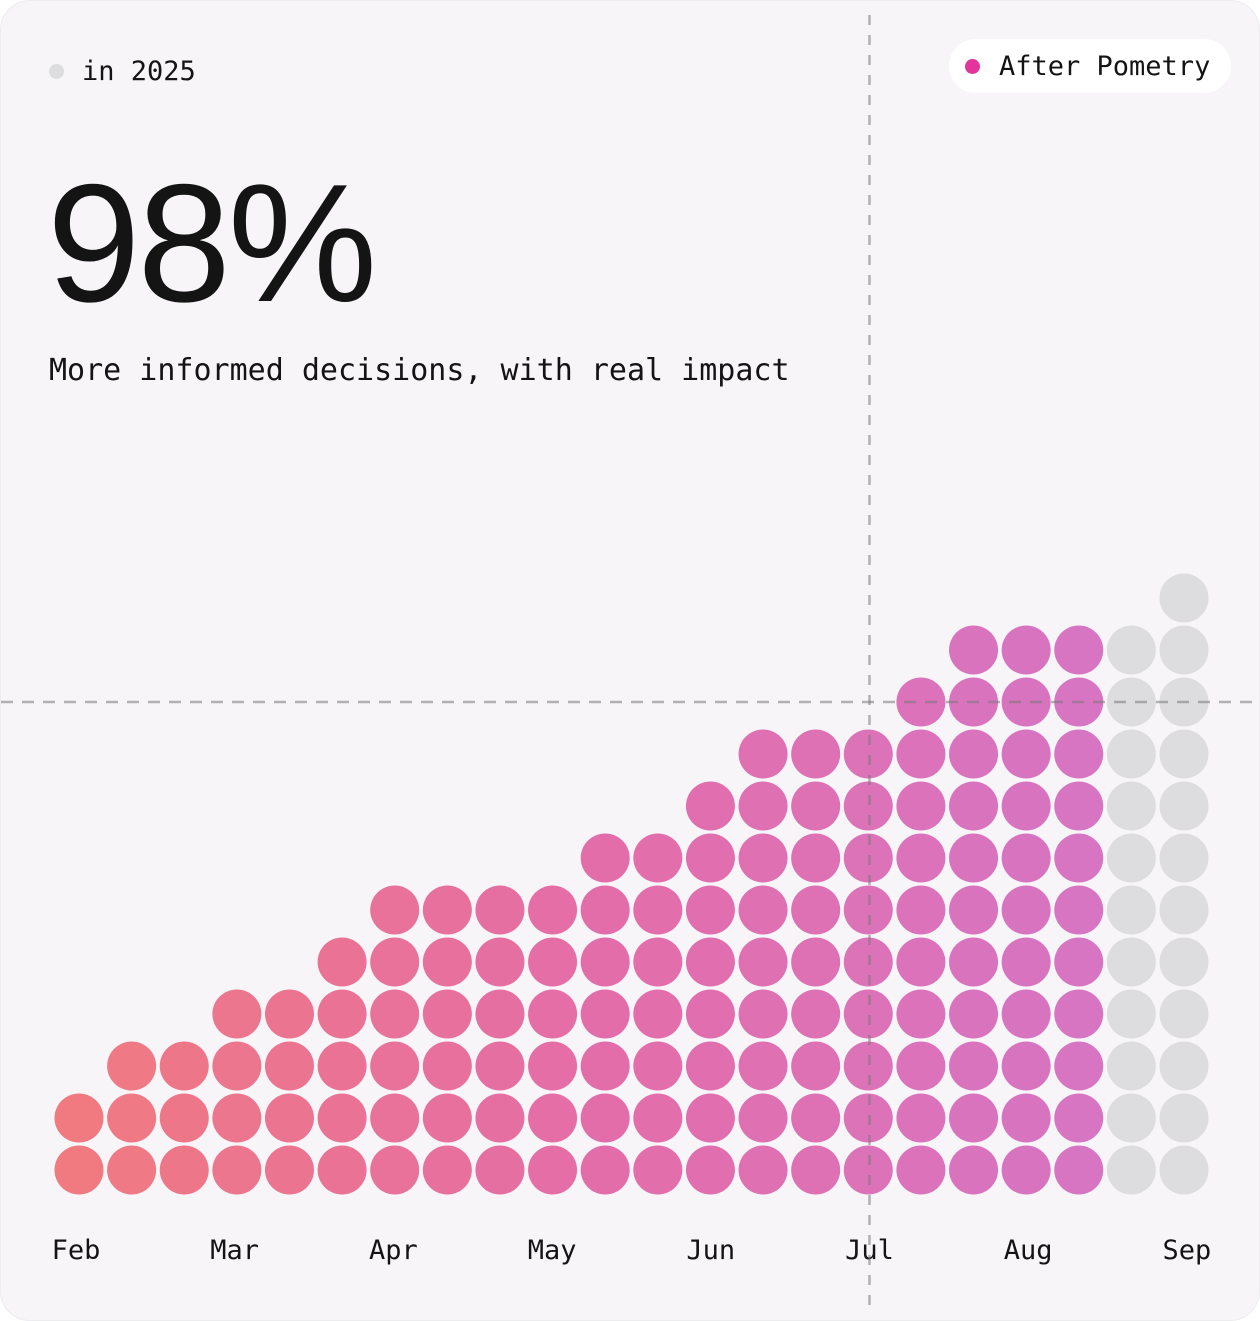  Describe the element at coordinates (76, 1250) in the screenshot. I see `x-axis-label-feb: Feb` at that location.